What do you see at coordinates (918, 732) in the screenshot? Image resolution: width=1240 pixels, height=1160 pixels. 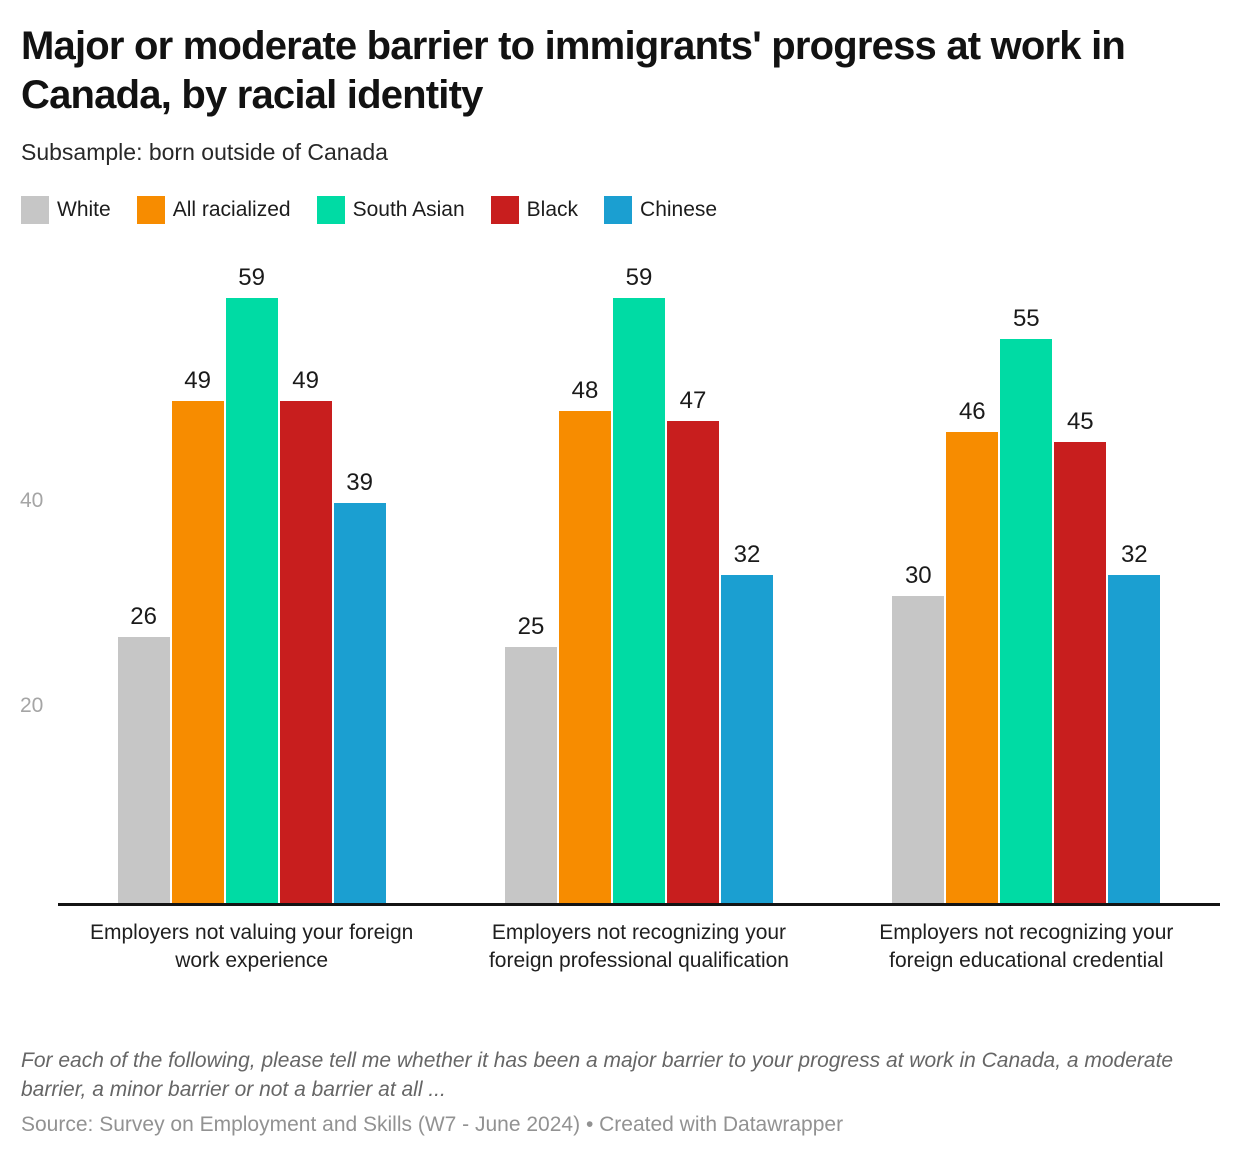 I see `bar-white-group-3: 30` at bounding box center [918, 732].